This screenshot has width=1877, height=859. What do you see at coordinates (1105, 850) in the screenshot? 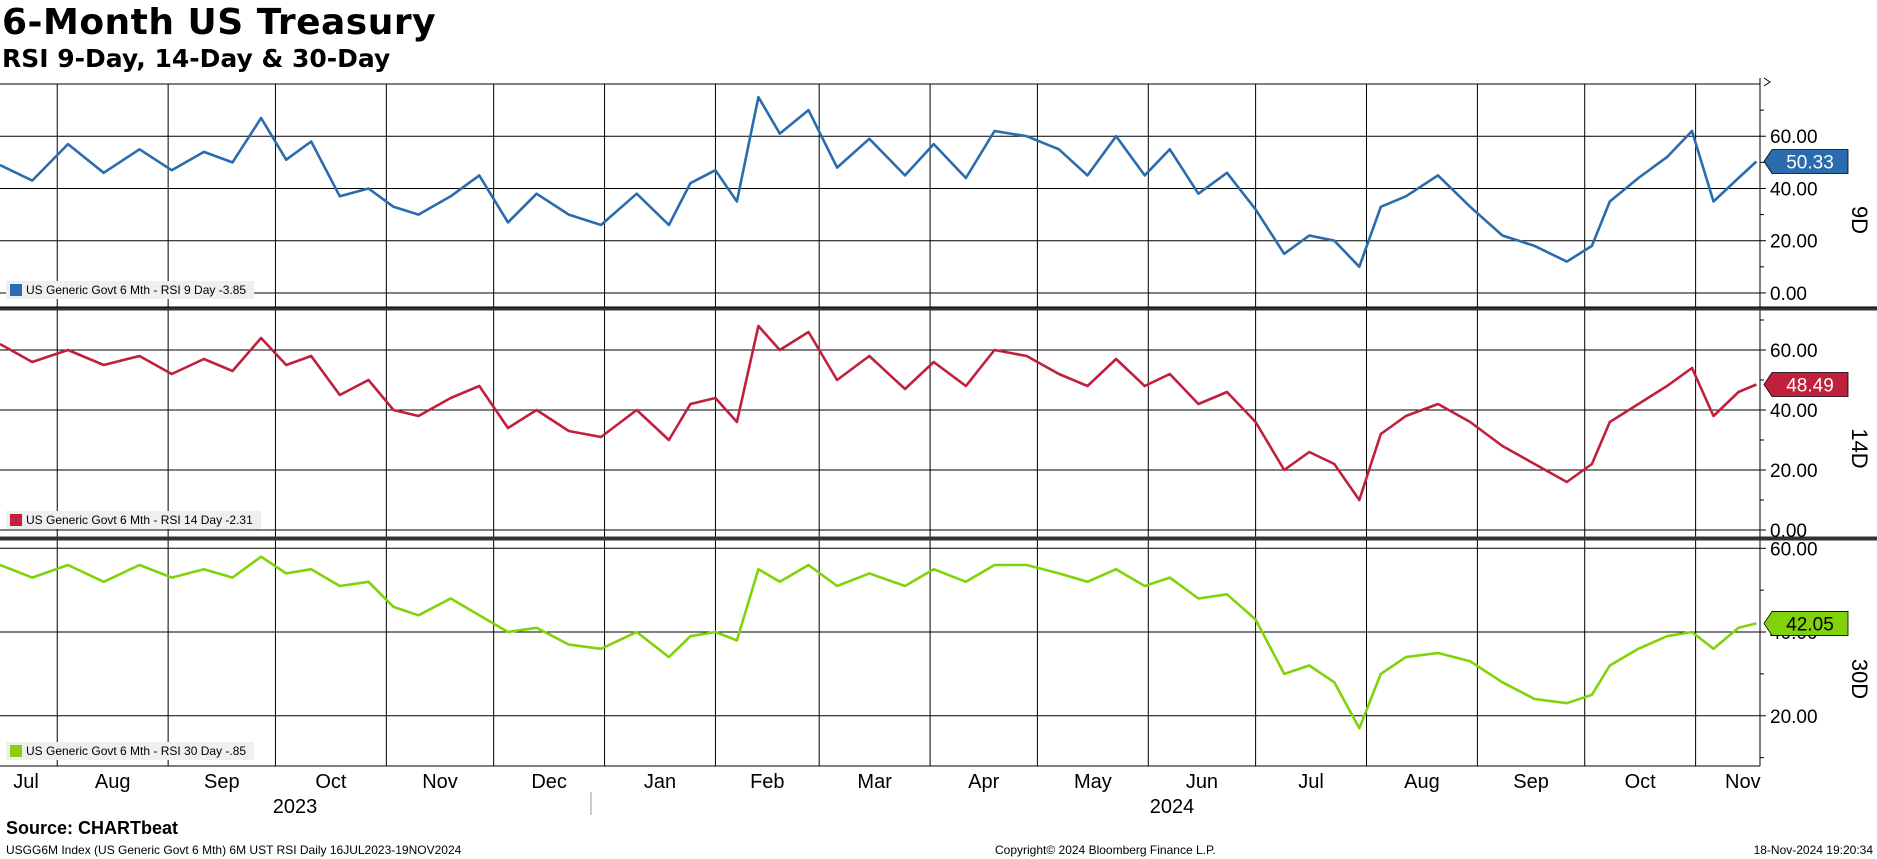
I see `footer-copyright: Copyright© 2024 Bloomberg Finance L.P.` at bounding box center [1105, 850].